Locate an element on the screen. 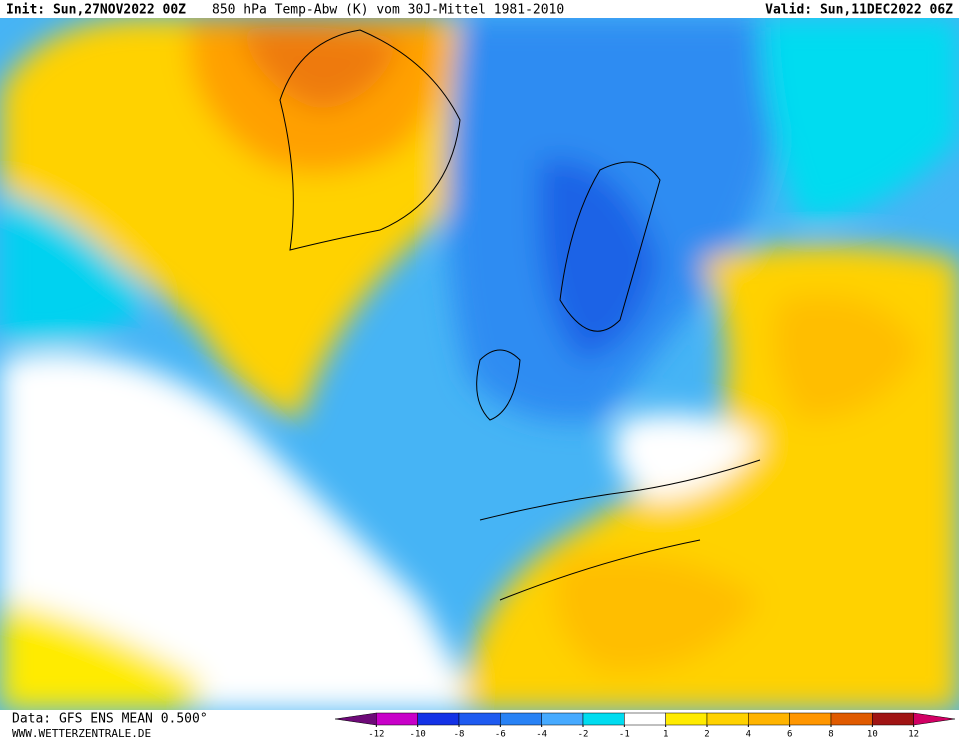  colorbar-tick-label: -6 is located at coordinates (500, 735).